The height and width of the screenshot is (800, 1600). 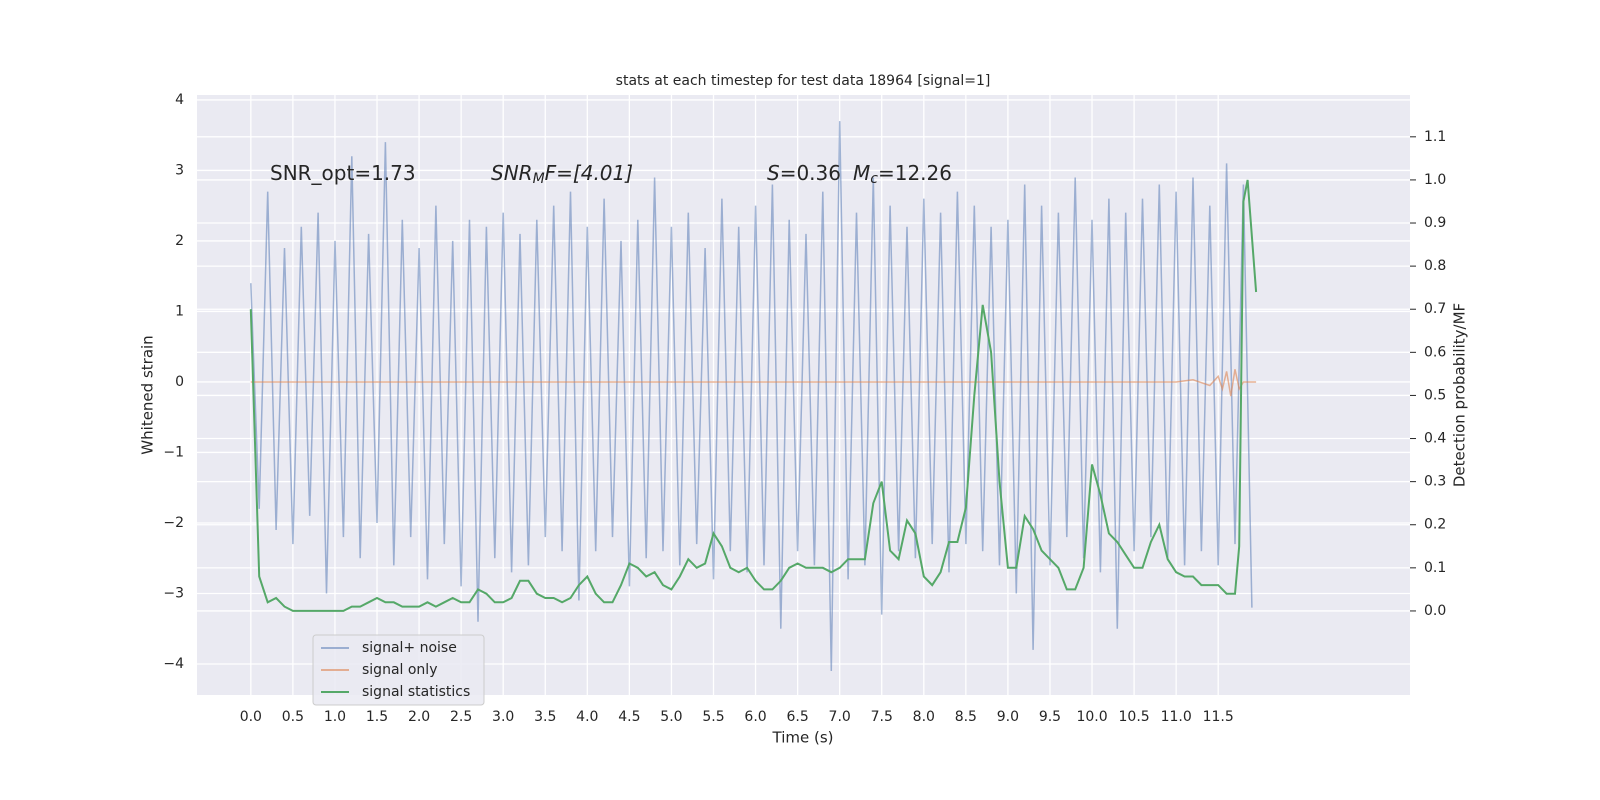 I want to click on x-tick-label: 6.0, so click(x=755, y=717).